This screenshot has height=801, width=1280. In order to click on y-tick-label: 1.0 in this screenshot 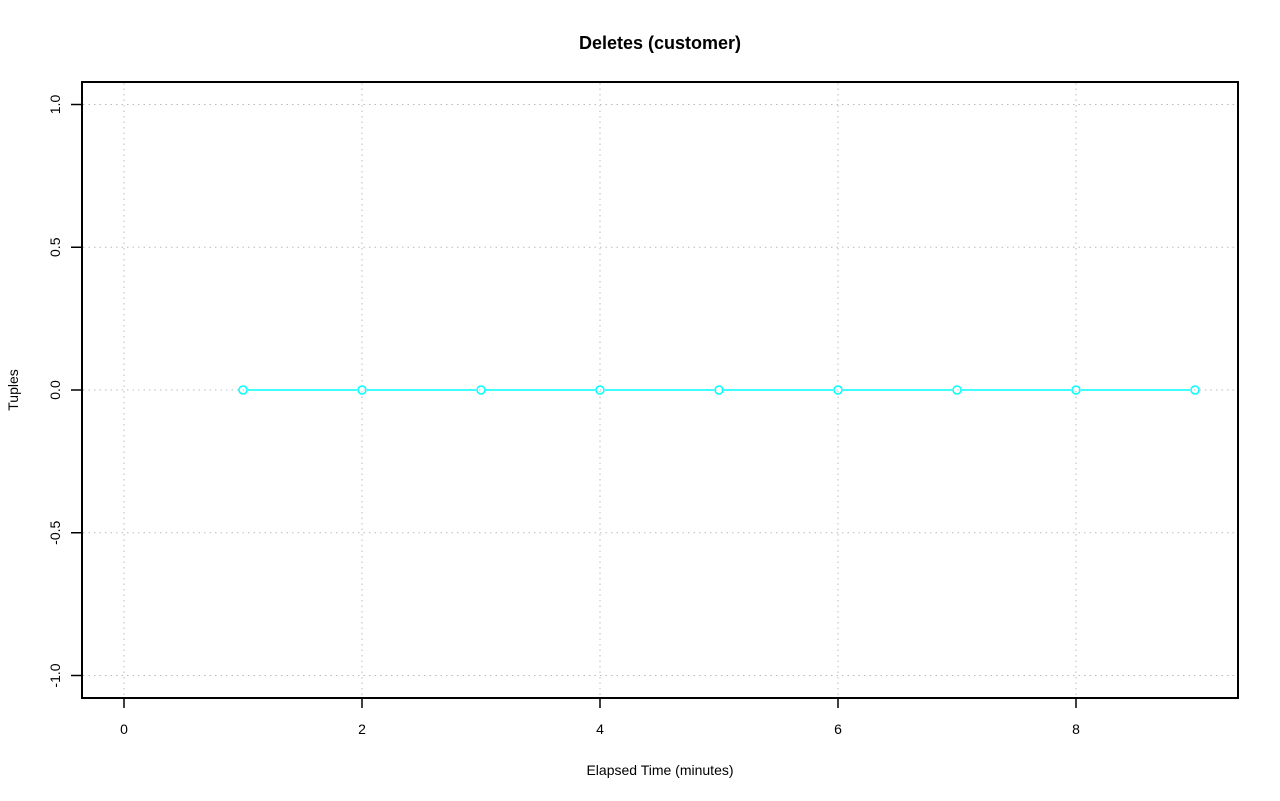, I will do `click(55, 105)`.